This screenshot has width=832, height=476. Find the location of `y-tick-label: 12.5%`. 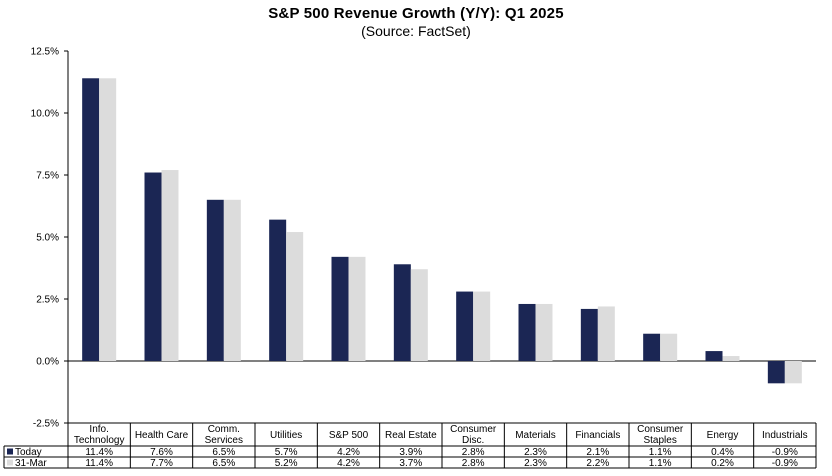

y-tick-label: 12.5% is located at coordinates (45, 52).